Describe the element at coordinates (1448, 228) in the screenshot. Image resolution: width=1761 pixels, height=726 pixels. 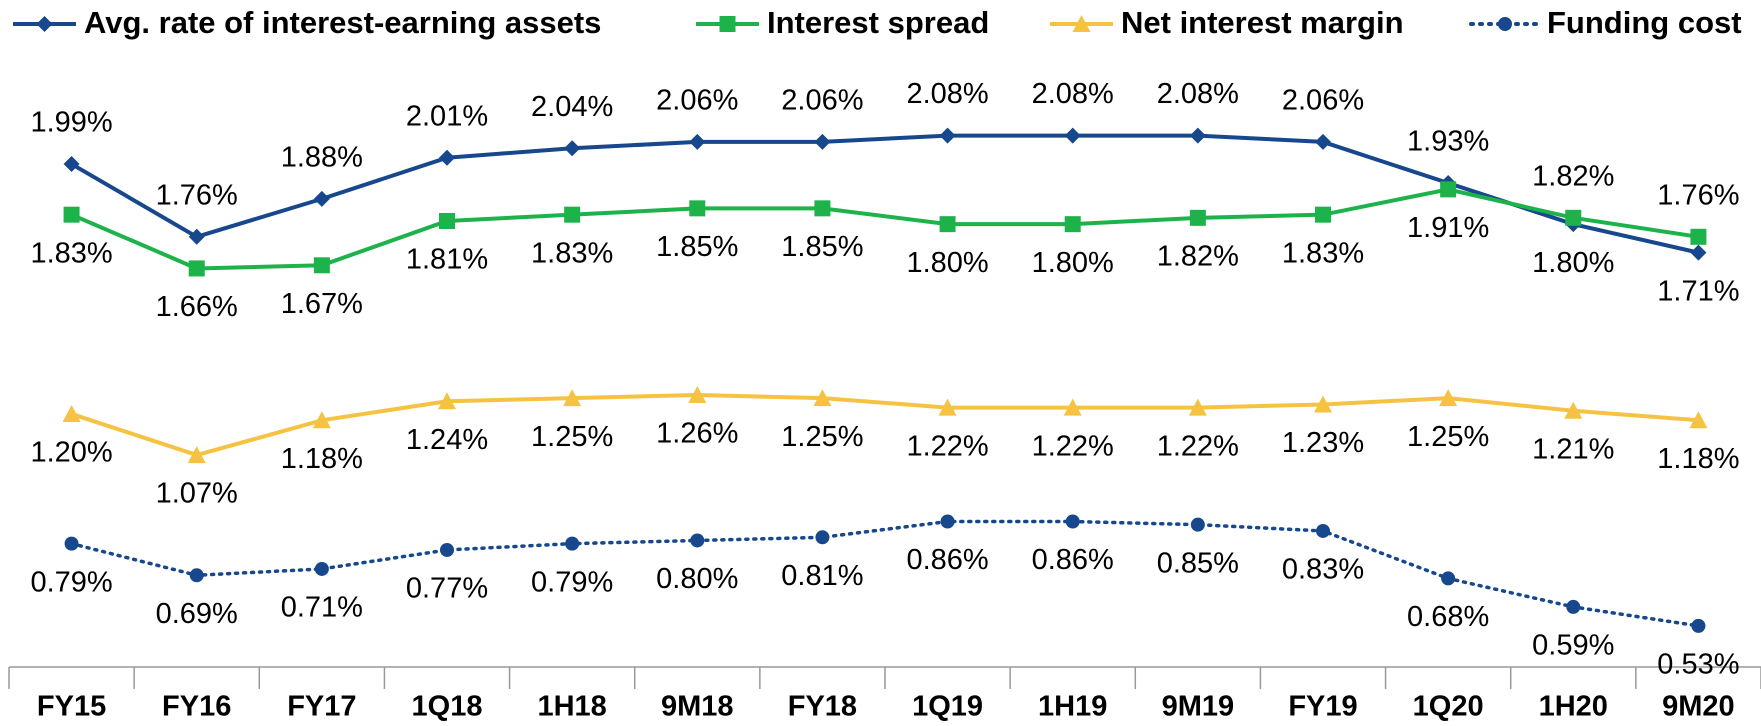
I see `data-label: 1.91%` at that location.